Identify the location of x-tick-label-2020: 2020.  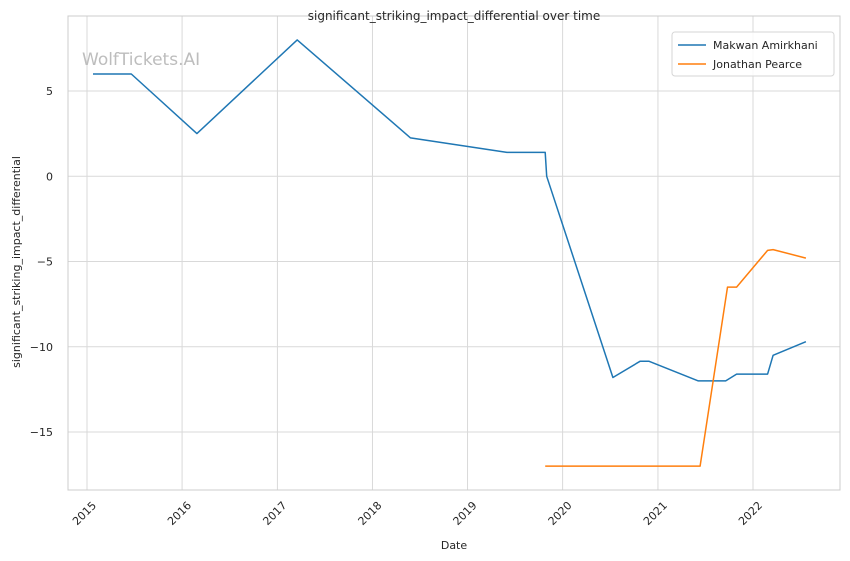
(560, 513).